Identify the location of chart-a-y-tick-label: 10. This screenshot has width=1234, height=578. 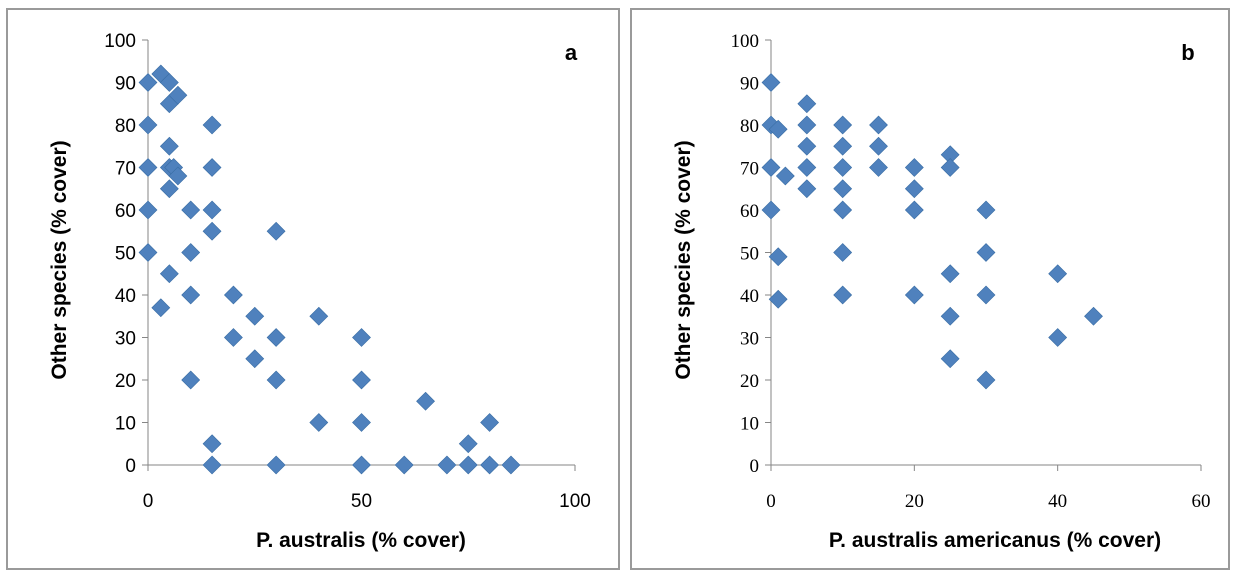
(125, 424).